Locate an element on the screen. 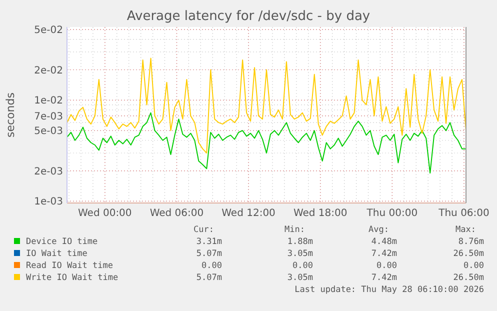 The height and width of the screenshot is (311, 497). legend-label: IO Wait time is located at coordinates (57, 254).